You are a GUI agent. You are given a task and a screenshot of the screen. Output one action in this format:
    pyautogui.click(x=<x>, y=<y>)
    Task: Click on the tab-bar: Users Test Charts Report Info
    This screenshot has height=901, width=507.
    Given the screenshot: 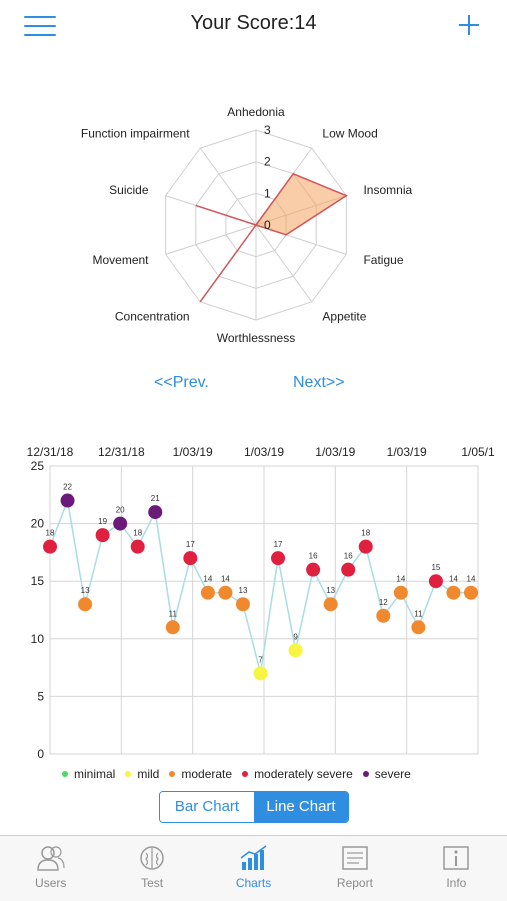 What is the action you would take?
    pyautogui.click(x=253, y=868)
    